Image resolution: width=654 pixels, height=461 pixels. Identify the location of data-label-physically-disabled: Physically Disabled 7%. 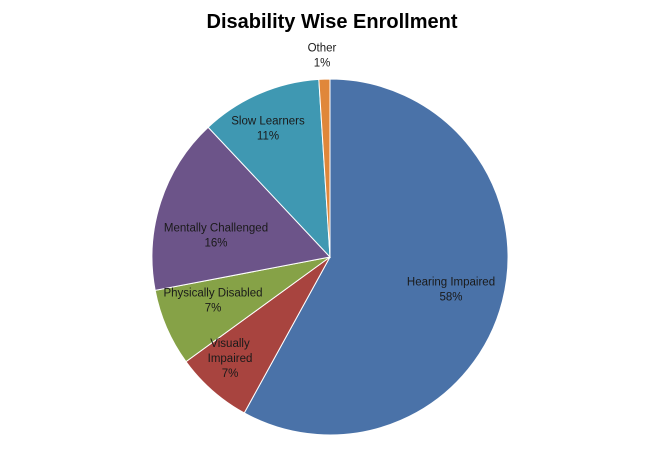
(212, 301).